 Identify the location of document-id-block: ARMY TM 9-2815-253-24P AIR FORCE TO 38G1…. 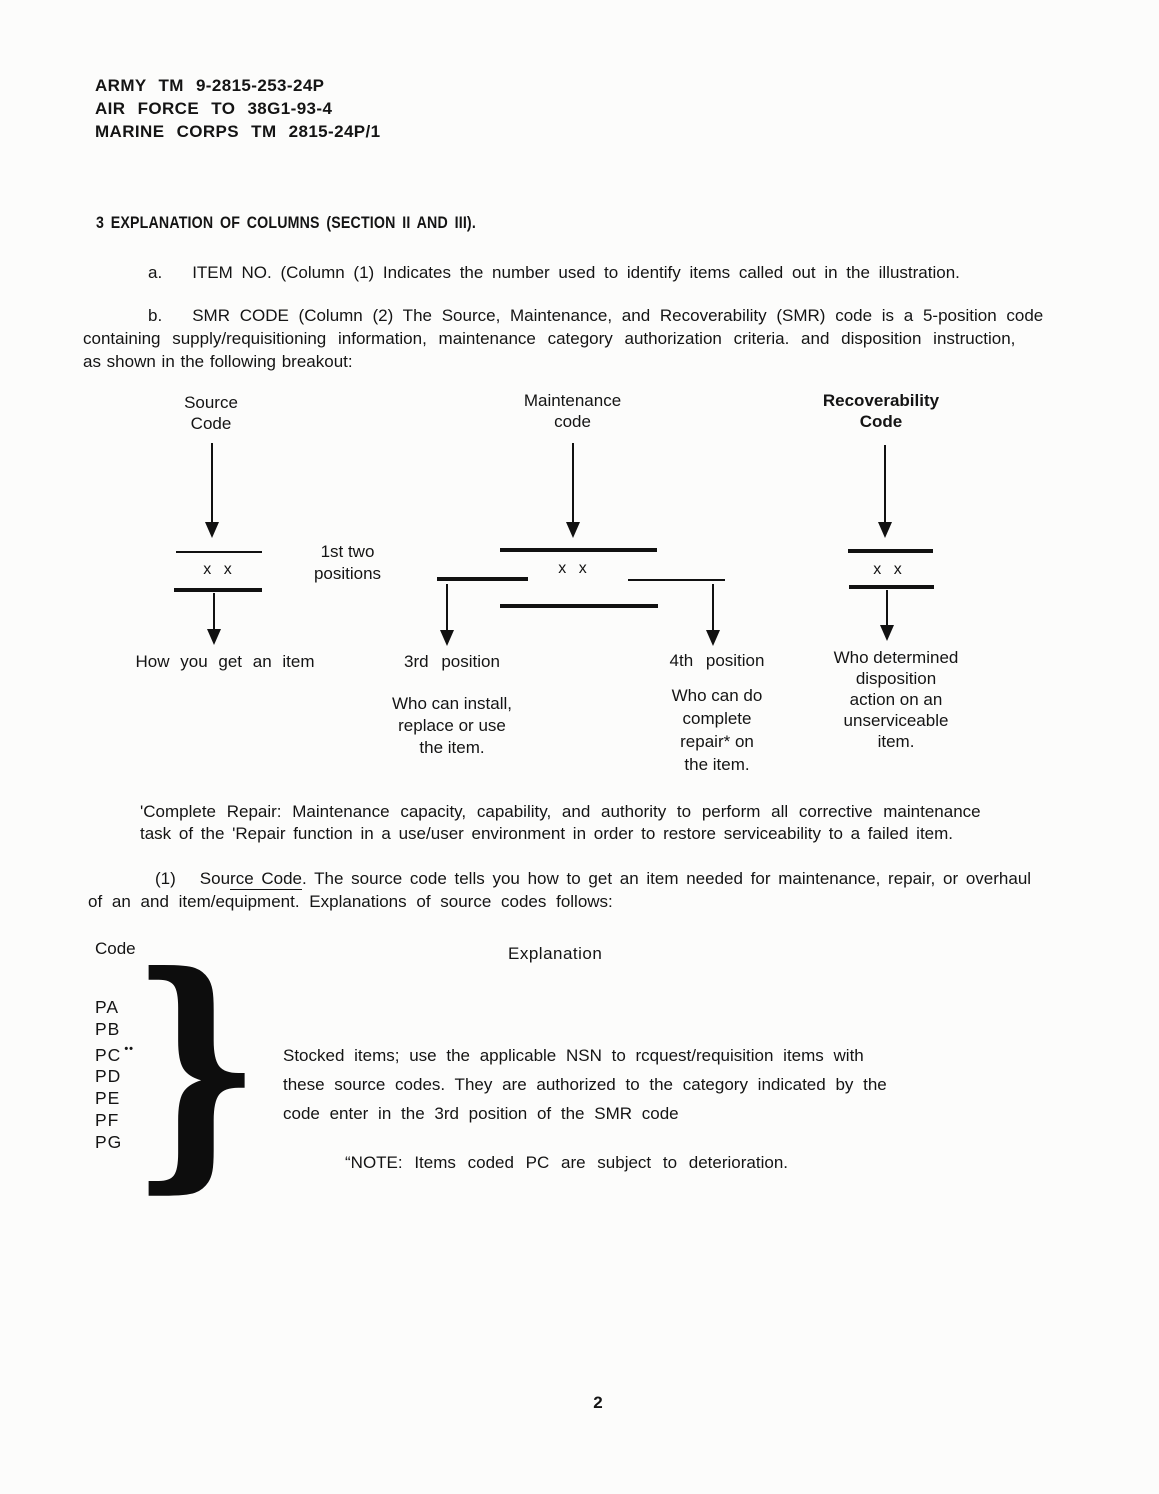
(238, 108).